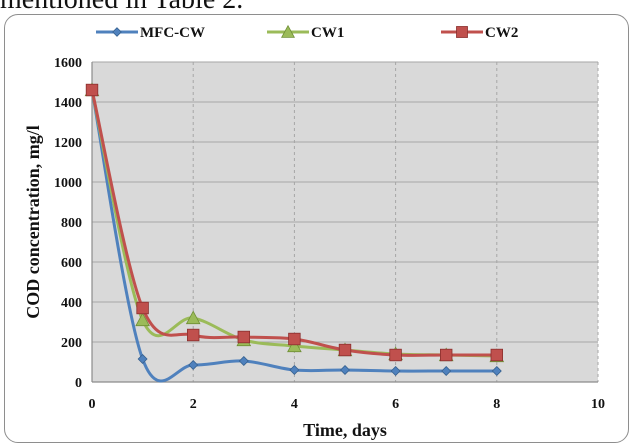  Describe the element at coordinates (71, 263) in the screenshot. I see `y-tick-label: 600` at that location.